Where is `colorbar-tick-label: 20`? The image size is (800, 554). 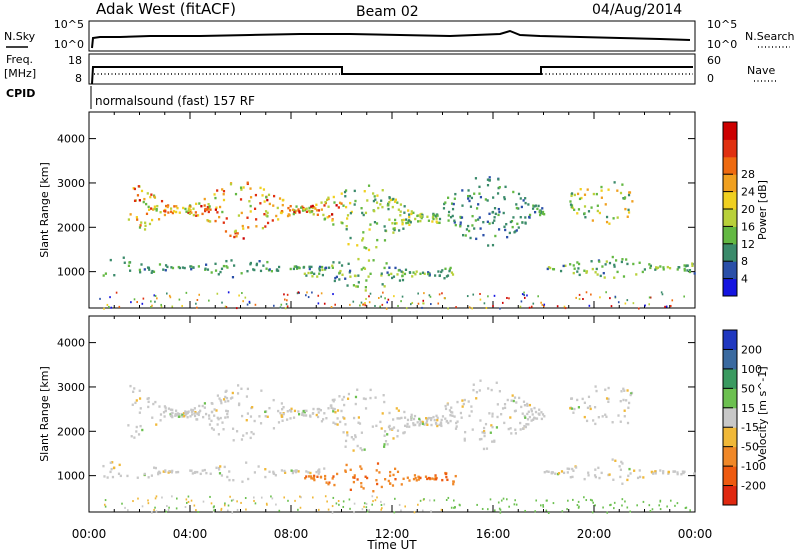 colorbar-tick-label: 20 is located at coordinates (748, 209).